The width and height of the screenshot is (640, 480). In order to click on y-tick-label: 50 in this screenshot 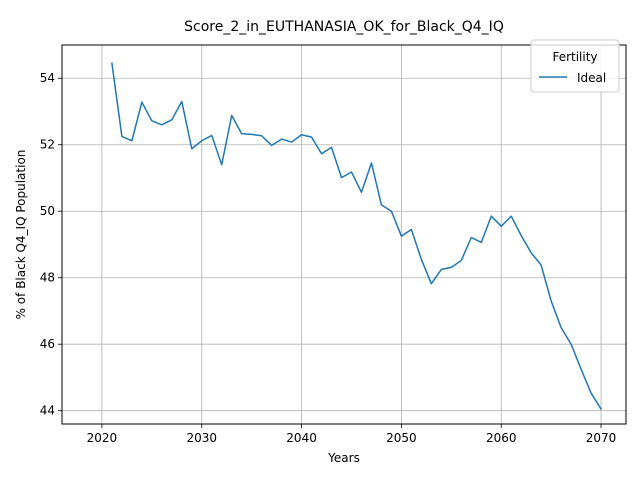, I will do `click(47, 211)`.